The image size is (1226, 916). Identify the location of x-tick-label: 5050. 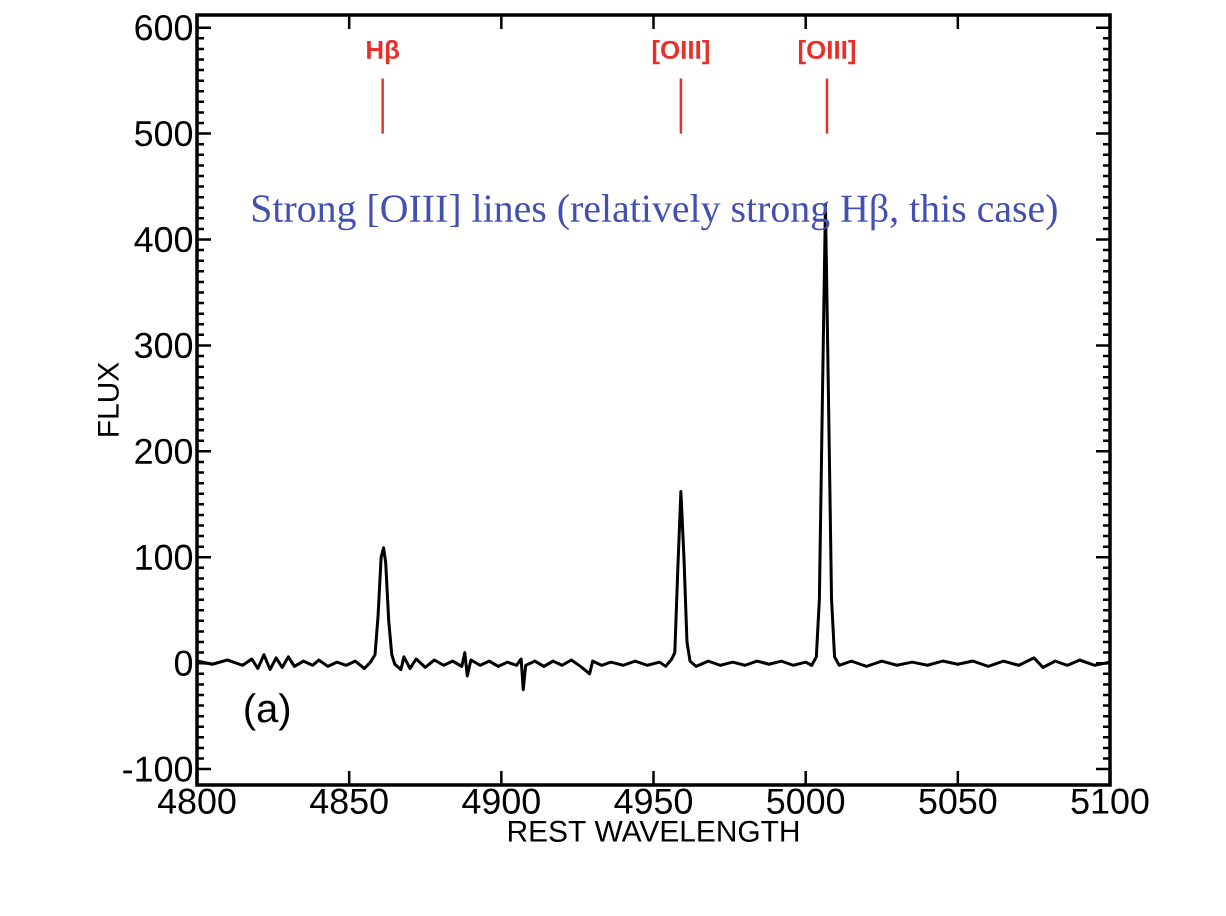
(958, 801).